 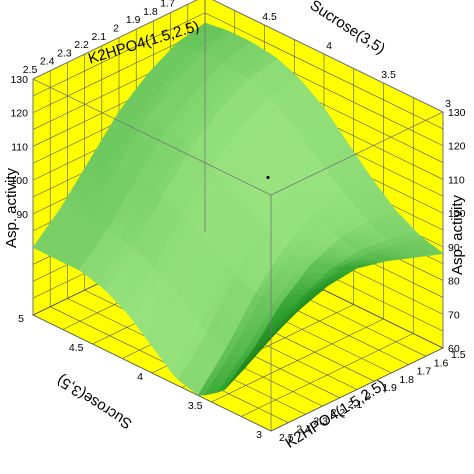 I want to click on activity-right-tick: 130, so click(x=457, y=113).